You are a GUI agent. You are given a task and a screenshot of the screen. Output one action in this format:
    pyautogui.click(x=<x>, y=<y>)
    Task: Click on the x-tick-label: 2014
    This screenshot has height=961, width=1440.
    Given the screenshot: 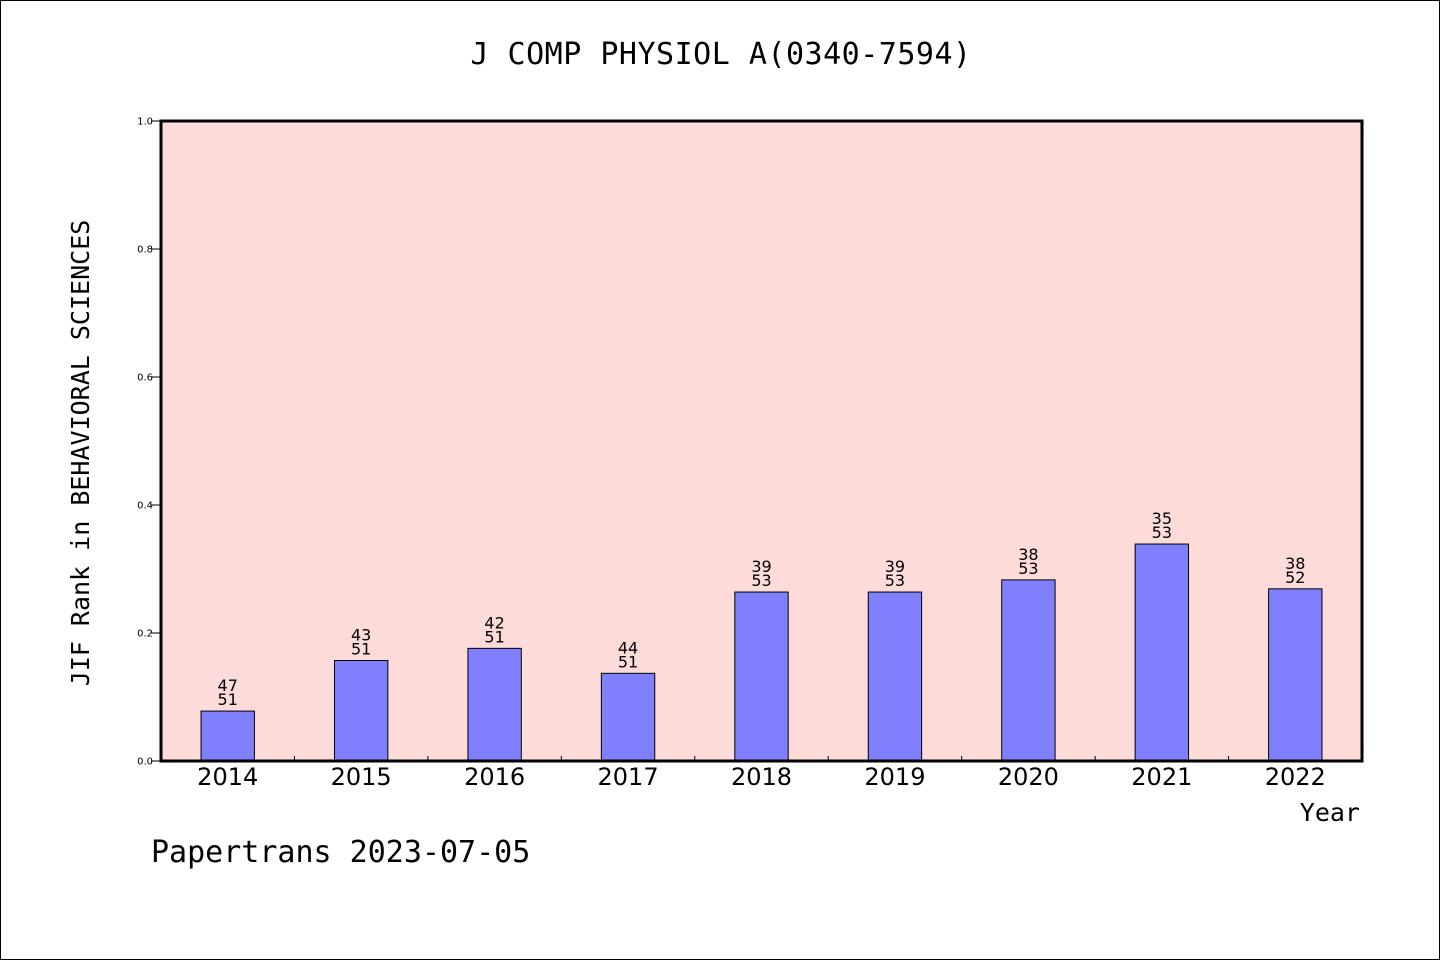 What is the action you would take?
    pyautogui.click(x=227, y=777)
    